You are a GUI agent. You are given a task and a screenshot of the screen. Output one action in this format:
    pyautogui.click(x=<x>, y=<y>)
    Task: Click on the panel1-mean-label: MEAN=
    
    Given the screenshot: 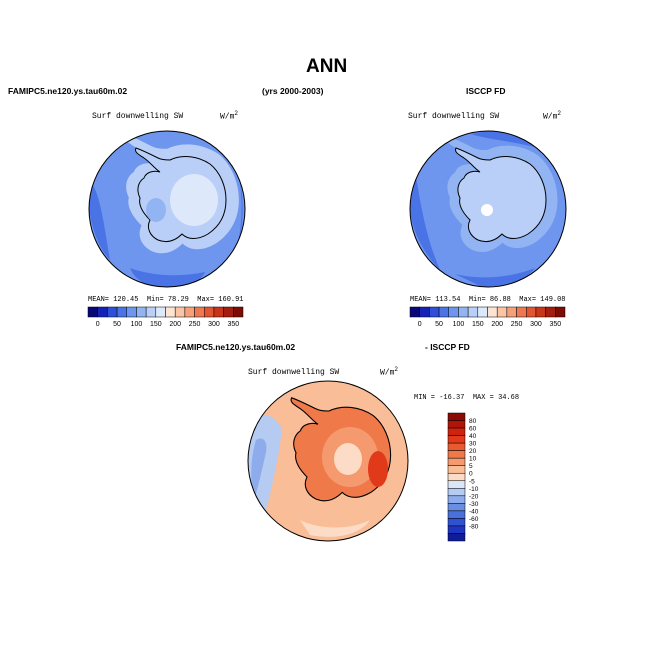 What is the action you would take?
    pyautogui.click(x=99, y=300)
    